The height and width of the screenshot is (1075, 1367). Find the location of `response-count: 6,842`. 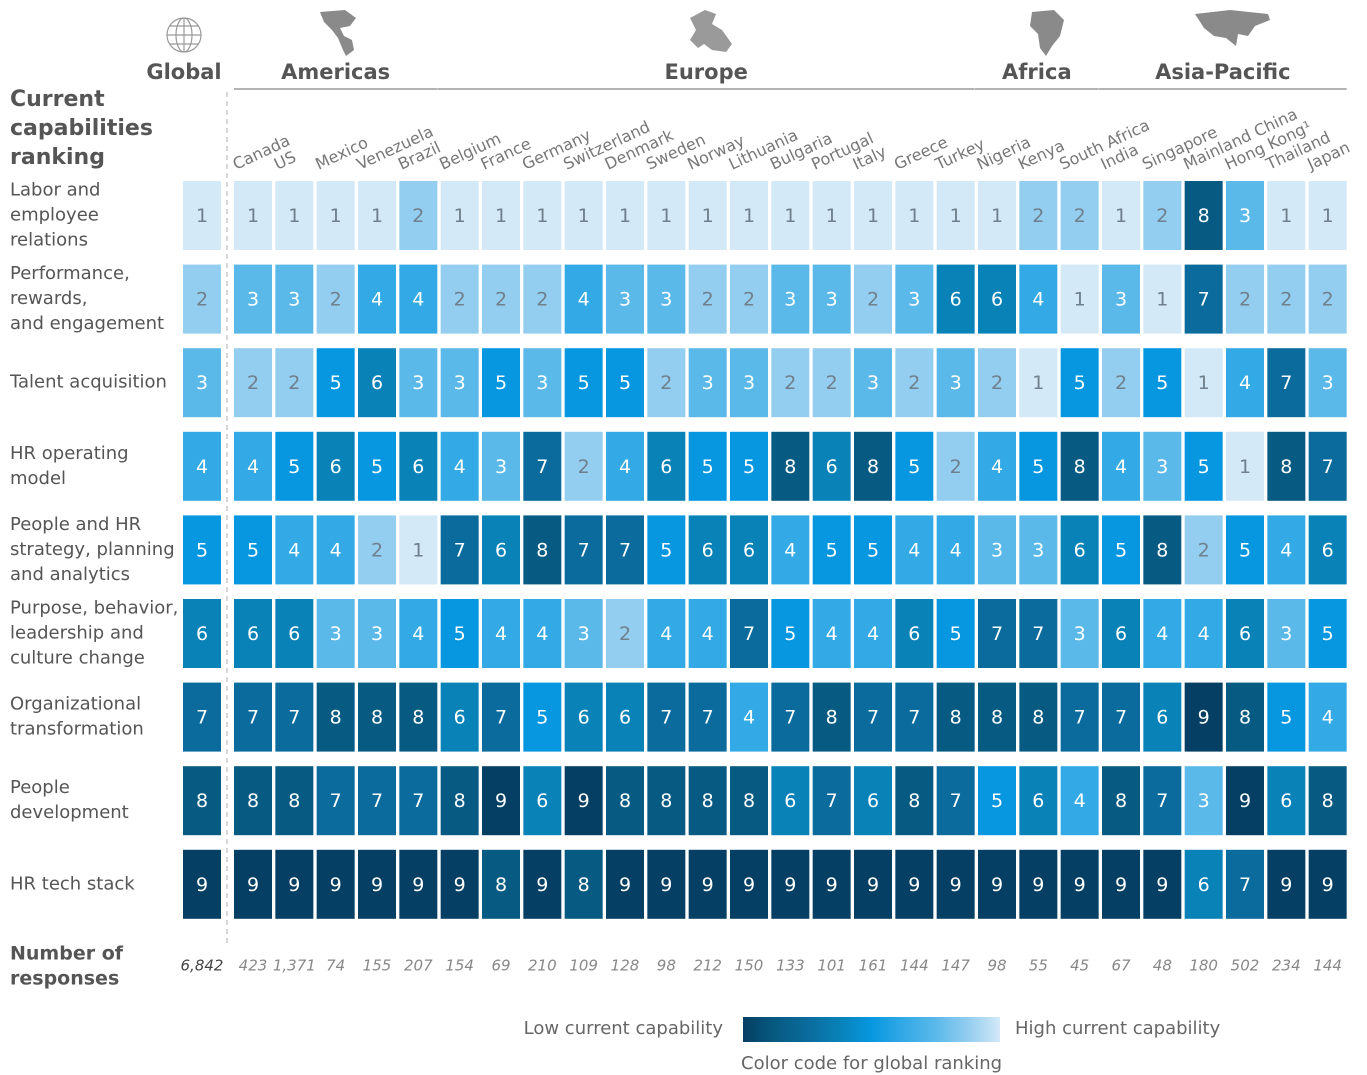

response-count: 6,842 is located at coordinates (202, 966).